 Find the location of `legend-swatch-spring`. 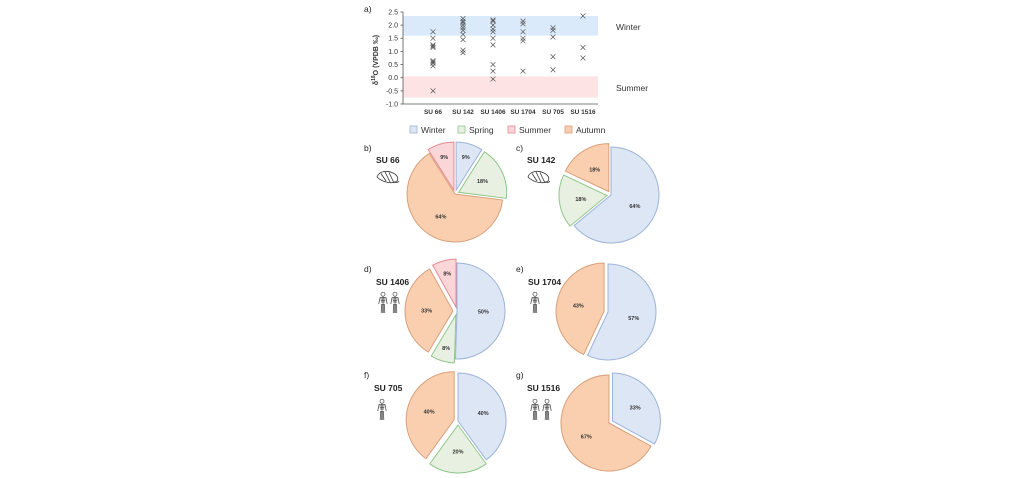

legend-swatch-spring is located at coordinates (461, 129).